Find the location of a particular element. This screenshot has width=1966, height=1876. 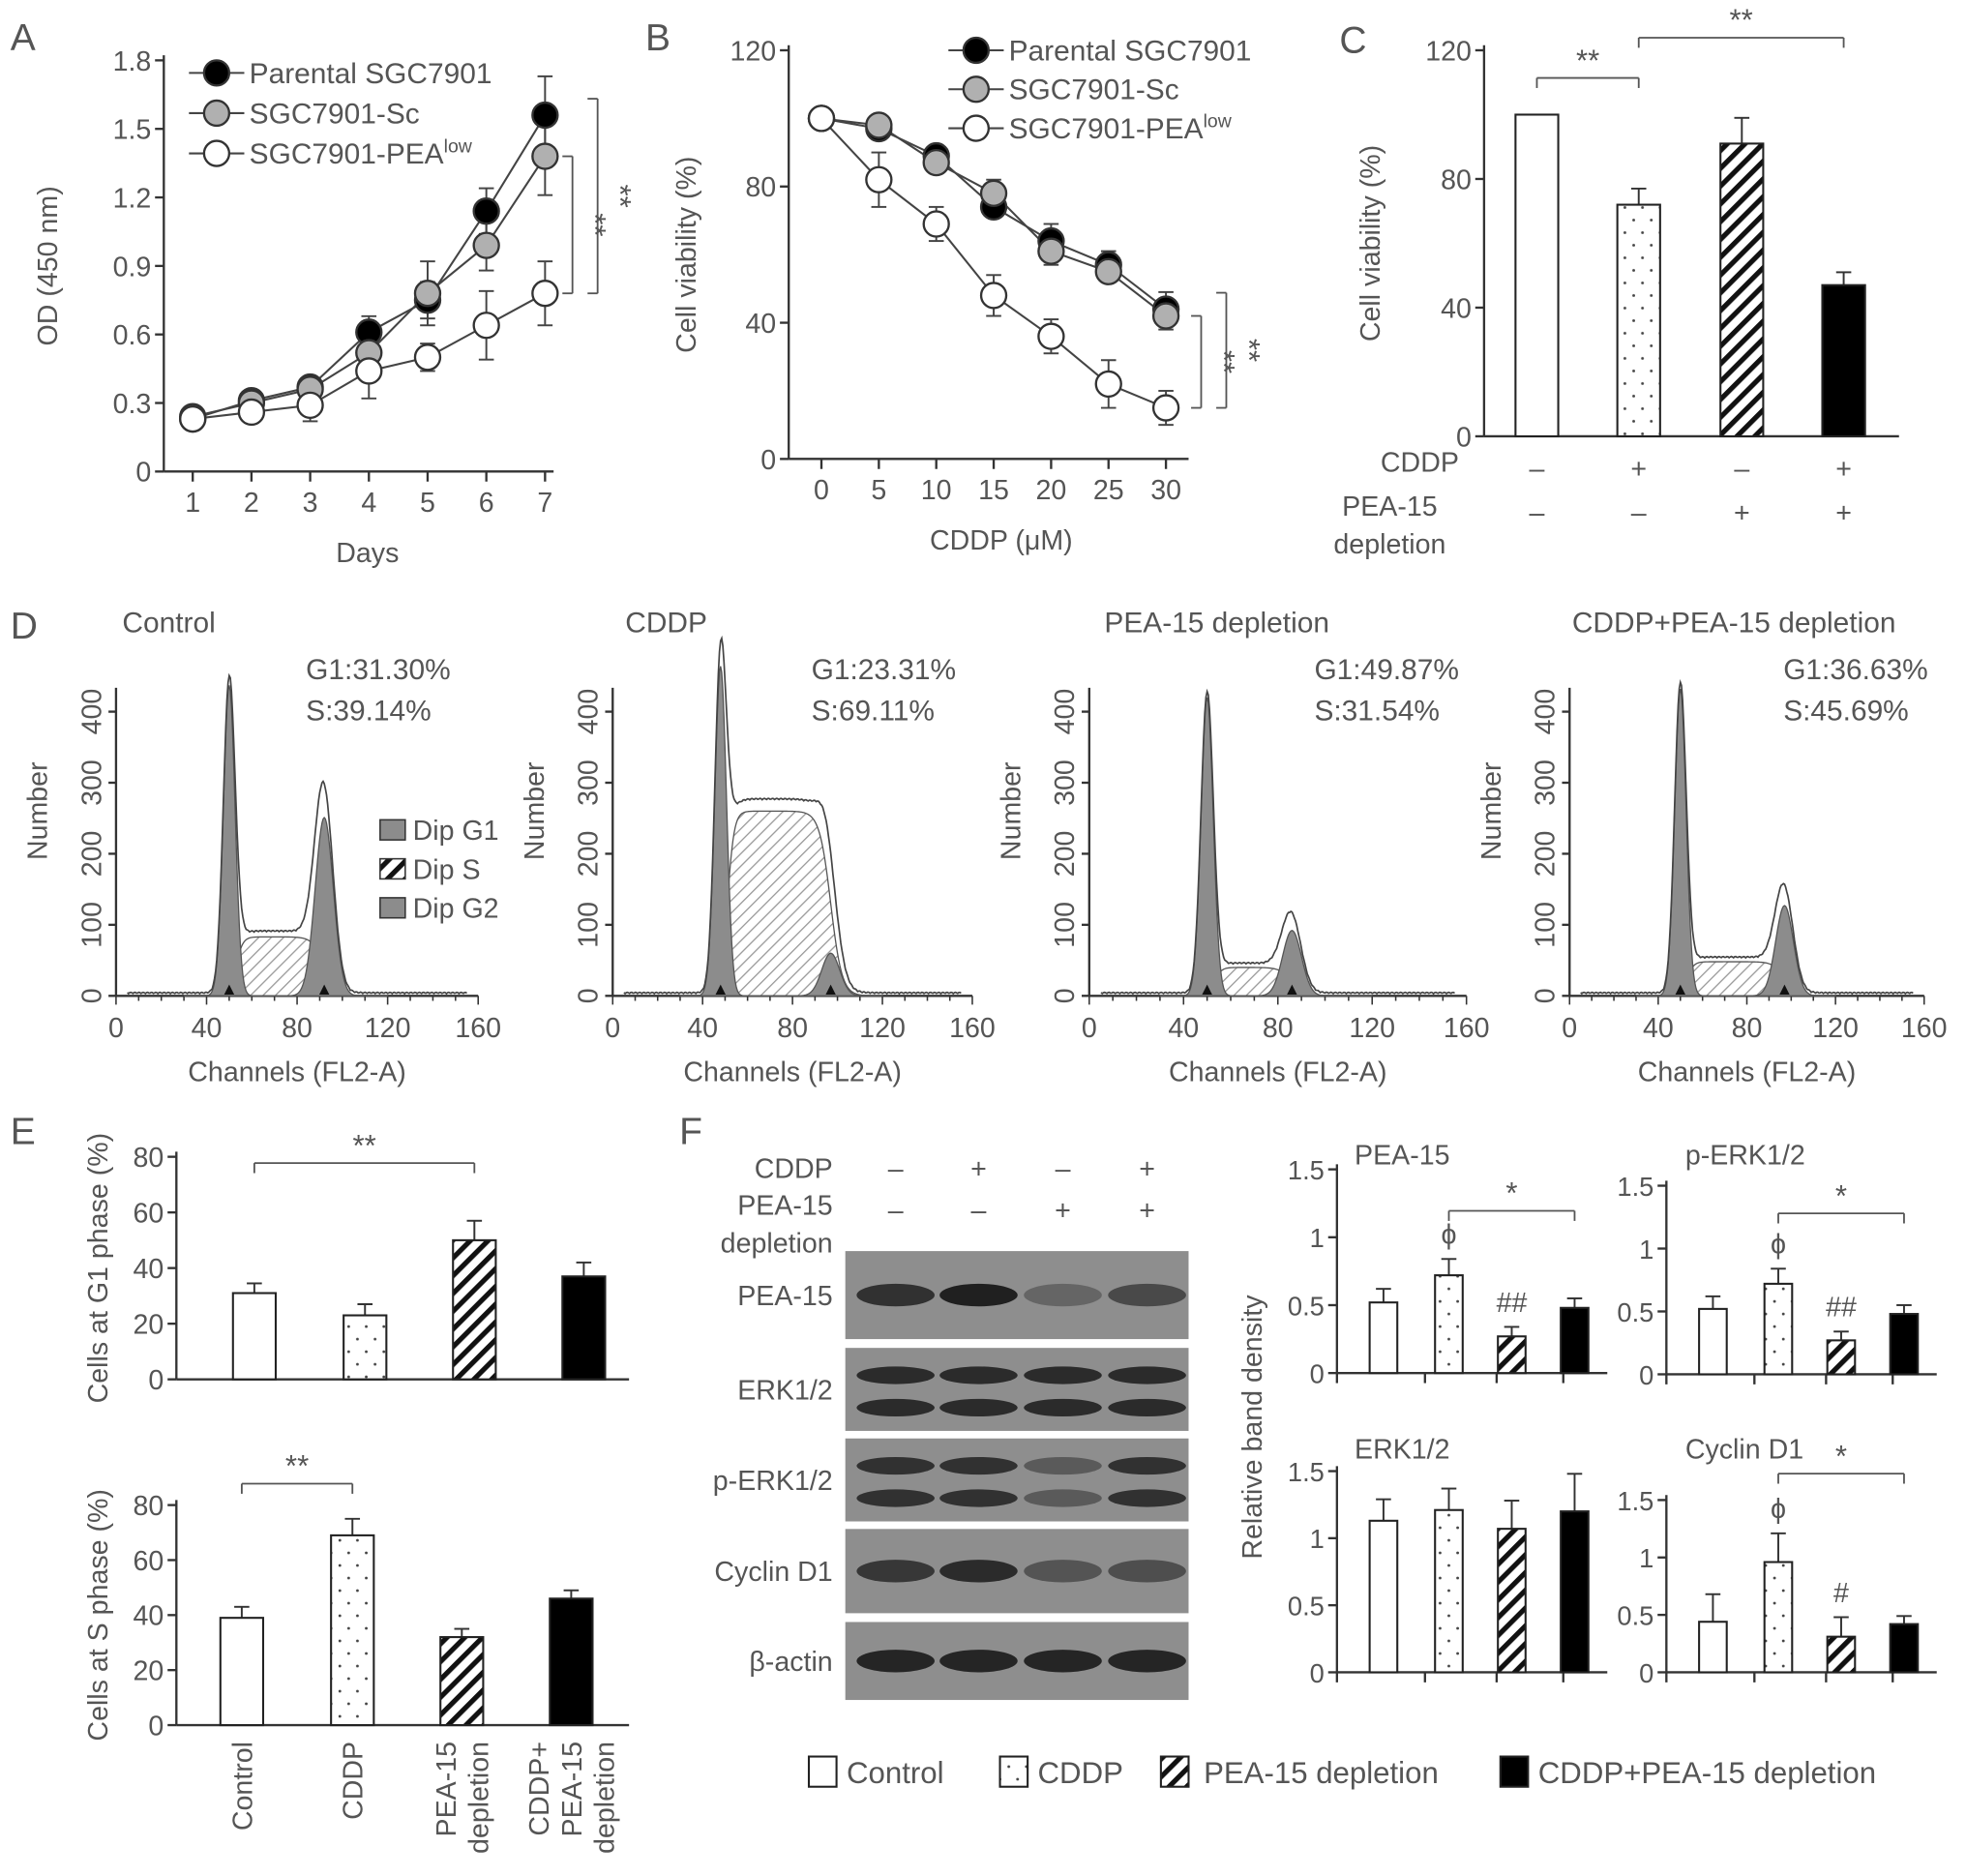

phase-stat: S:69.11% is located at coordinates (873, 712).